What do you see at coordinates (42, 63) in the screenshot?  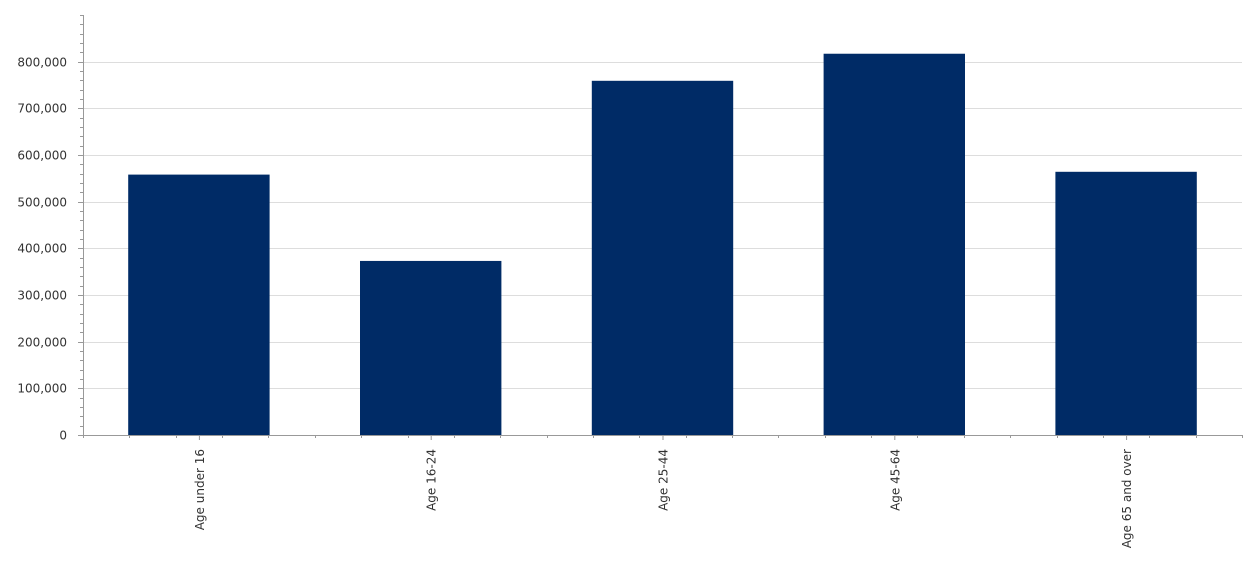 I see `y-tick-label: 800,000` at bounding box center [42, 63].